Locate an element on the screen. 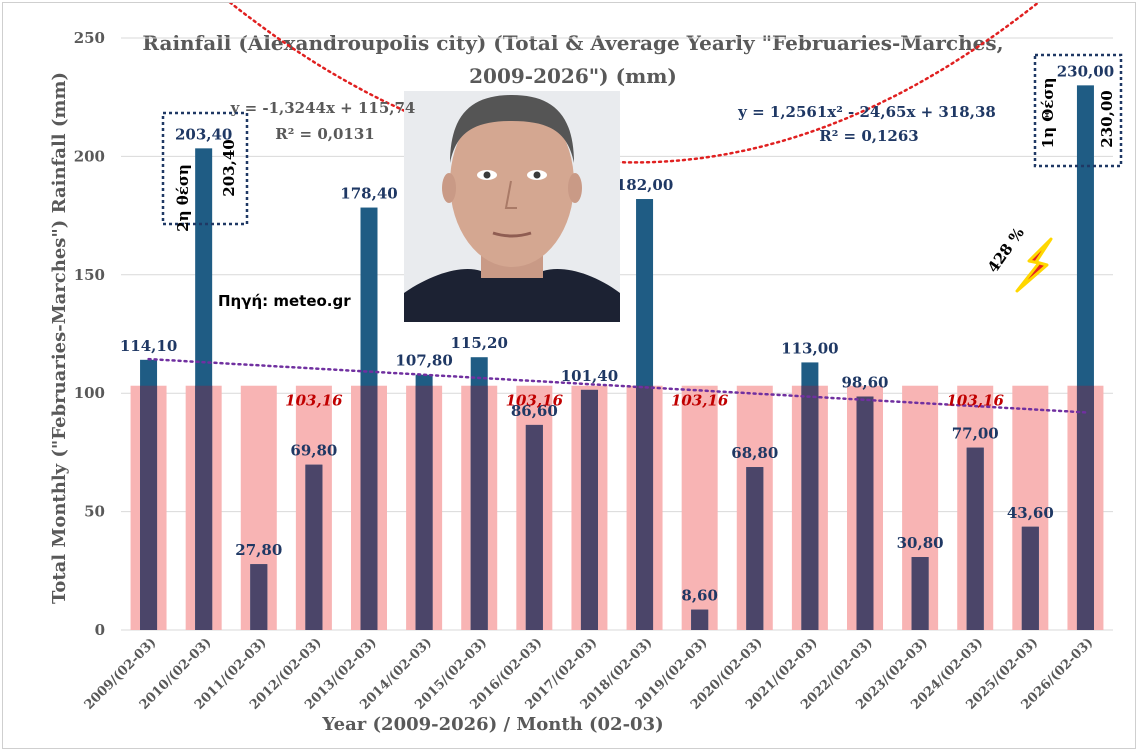 Image resolution: width=1140 pixels, height=753 pixels. average-bar is located at coordinates (699, 507).